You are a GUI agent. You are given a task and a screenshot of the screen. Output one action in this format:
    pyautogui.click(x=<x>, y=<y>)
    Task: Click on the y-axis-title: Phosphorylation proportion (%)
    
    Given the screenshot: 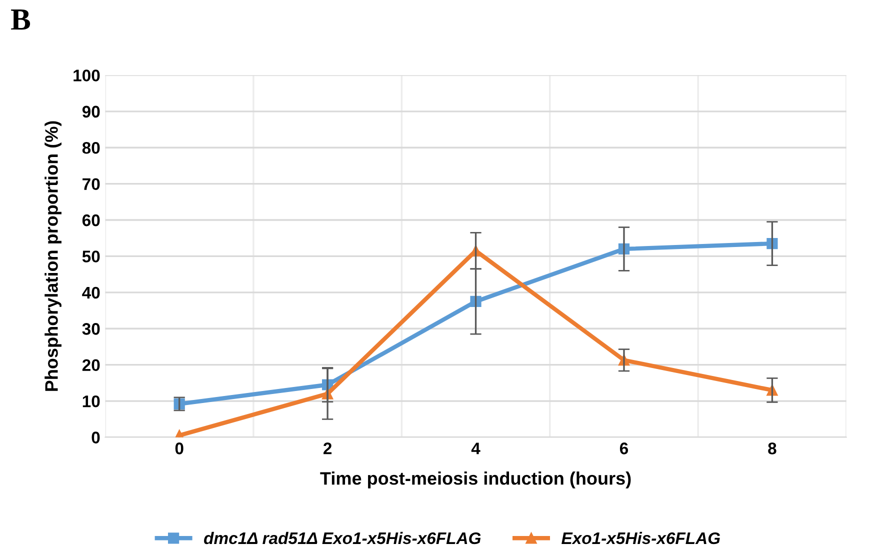 What is the action you would take?
    pyautogui.click(x=53, y=256)
    